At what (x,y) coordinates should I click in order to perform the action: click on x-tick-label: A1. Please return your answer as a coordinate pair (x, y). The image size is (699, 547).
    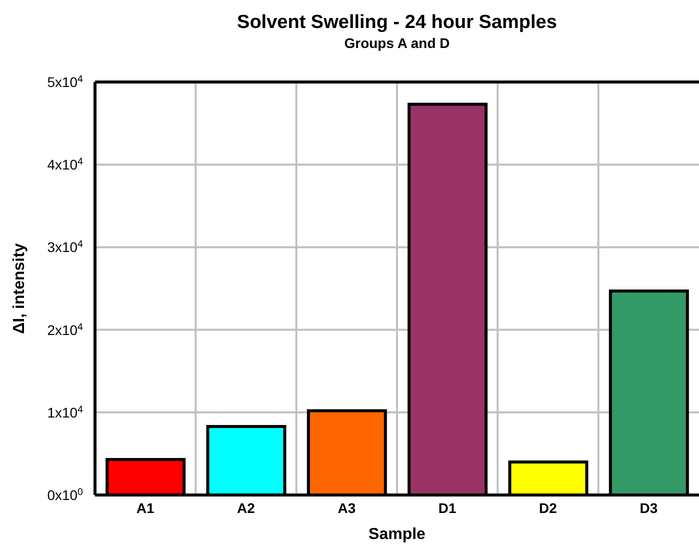
    Looking at the image, I should click on (145, 508).